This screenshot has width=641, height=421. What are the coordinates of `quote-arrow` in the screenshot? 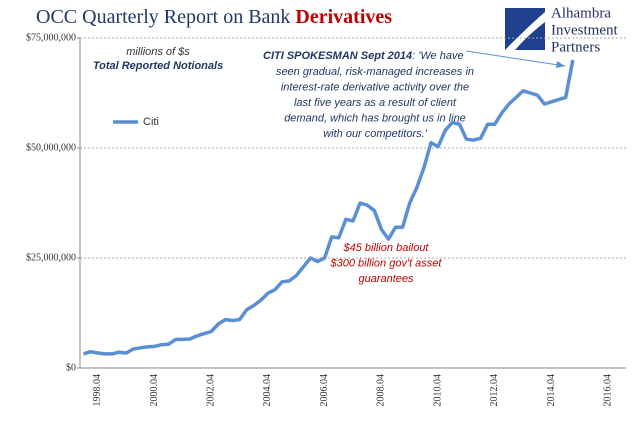 It's located at (515, 58).